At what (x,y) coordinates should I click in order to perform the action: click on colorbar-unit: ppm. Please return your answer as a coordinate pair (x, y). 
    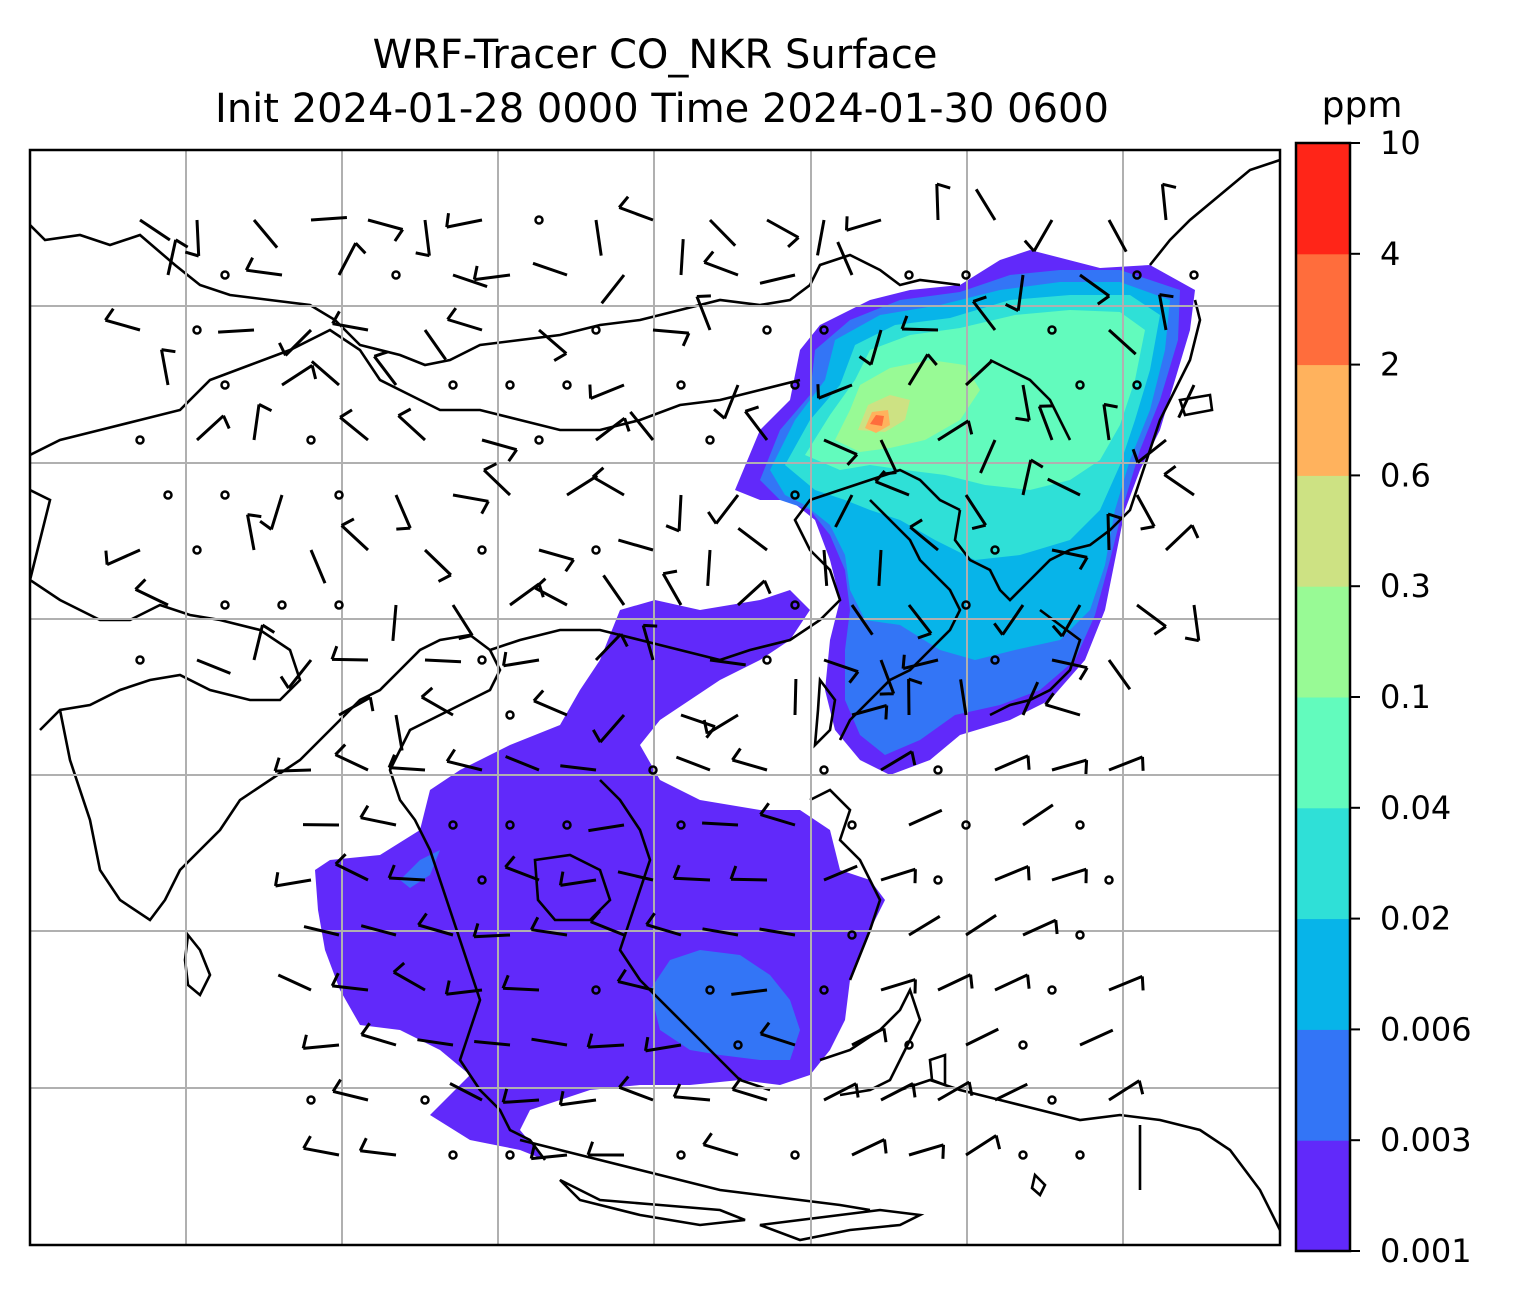
    Looking at the image, I should click on (1362, 105).